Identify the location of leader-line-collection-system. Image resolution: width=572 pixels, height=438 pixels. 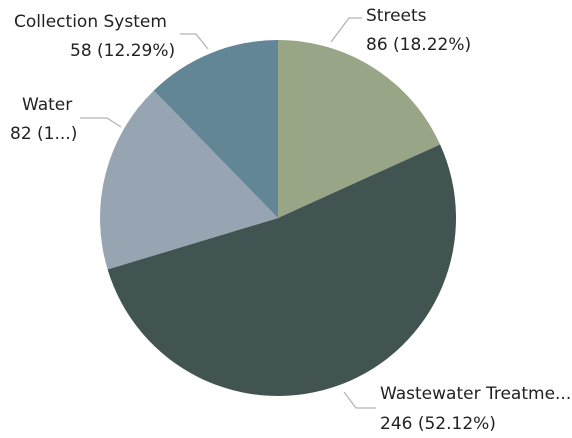
(194, 41).